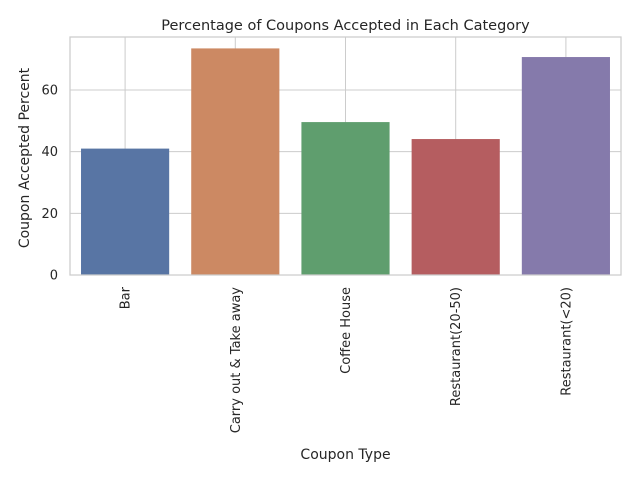 The image size is (640, 485). What do you see at coordinates (346, 330) in the screenshot?
I see `x-tick-label: Coffee House` at bounding box center [346, 330].